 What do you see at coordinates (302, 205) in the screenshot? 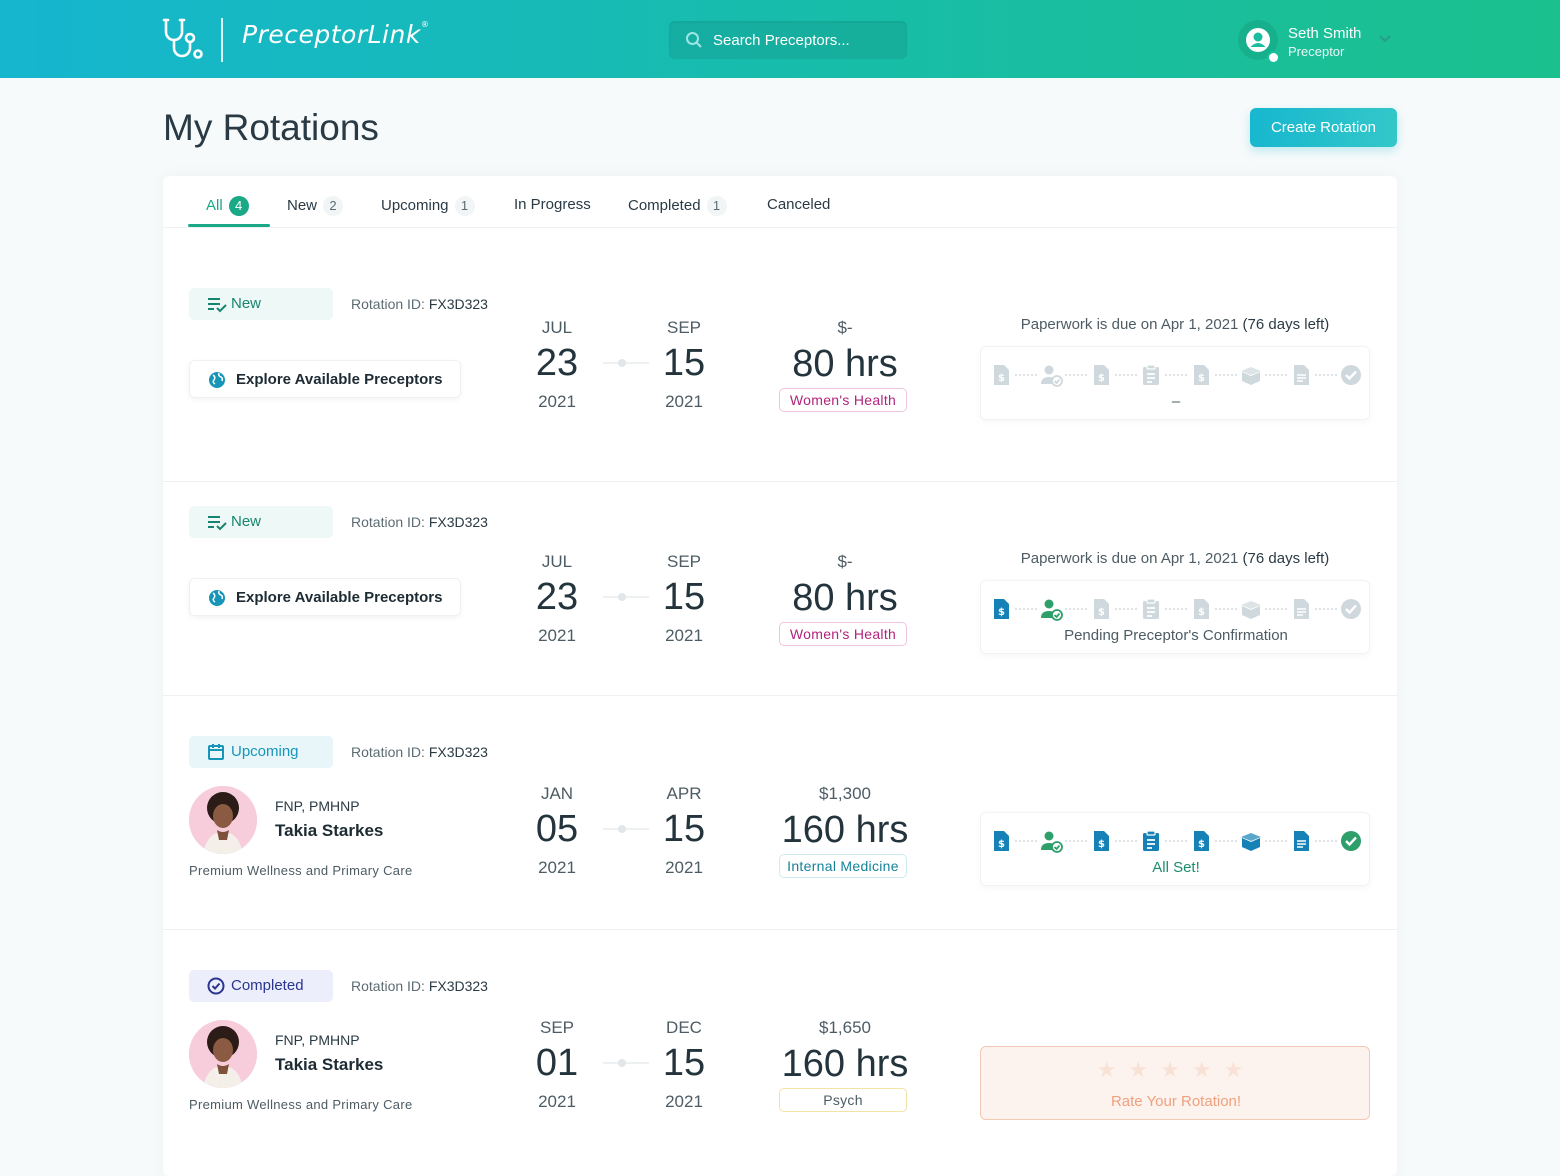
I see `tab-label: New` at bounding box center [302, 205].